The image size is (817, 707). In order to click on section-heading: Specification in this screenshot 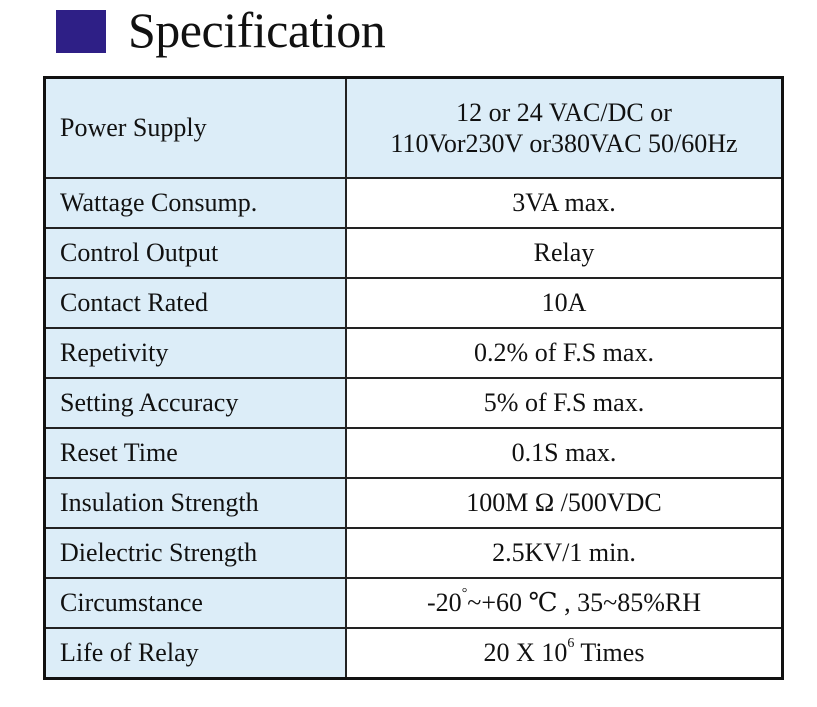, I will do `click(221, 30)`.